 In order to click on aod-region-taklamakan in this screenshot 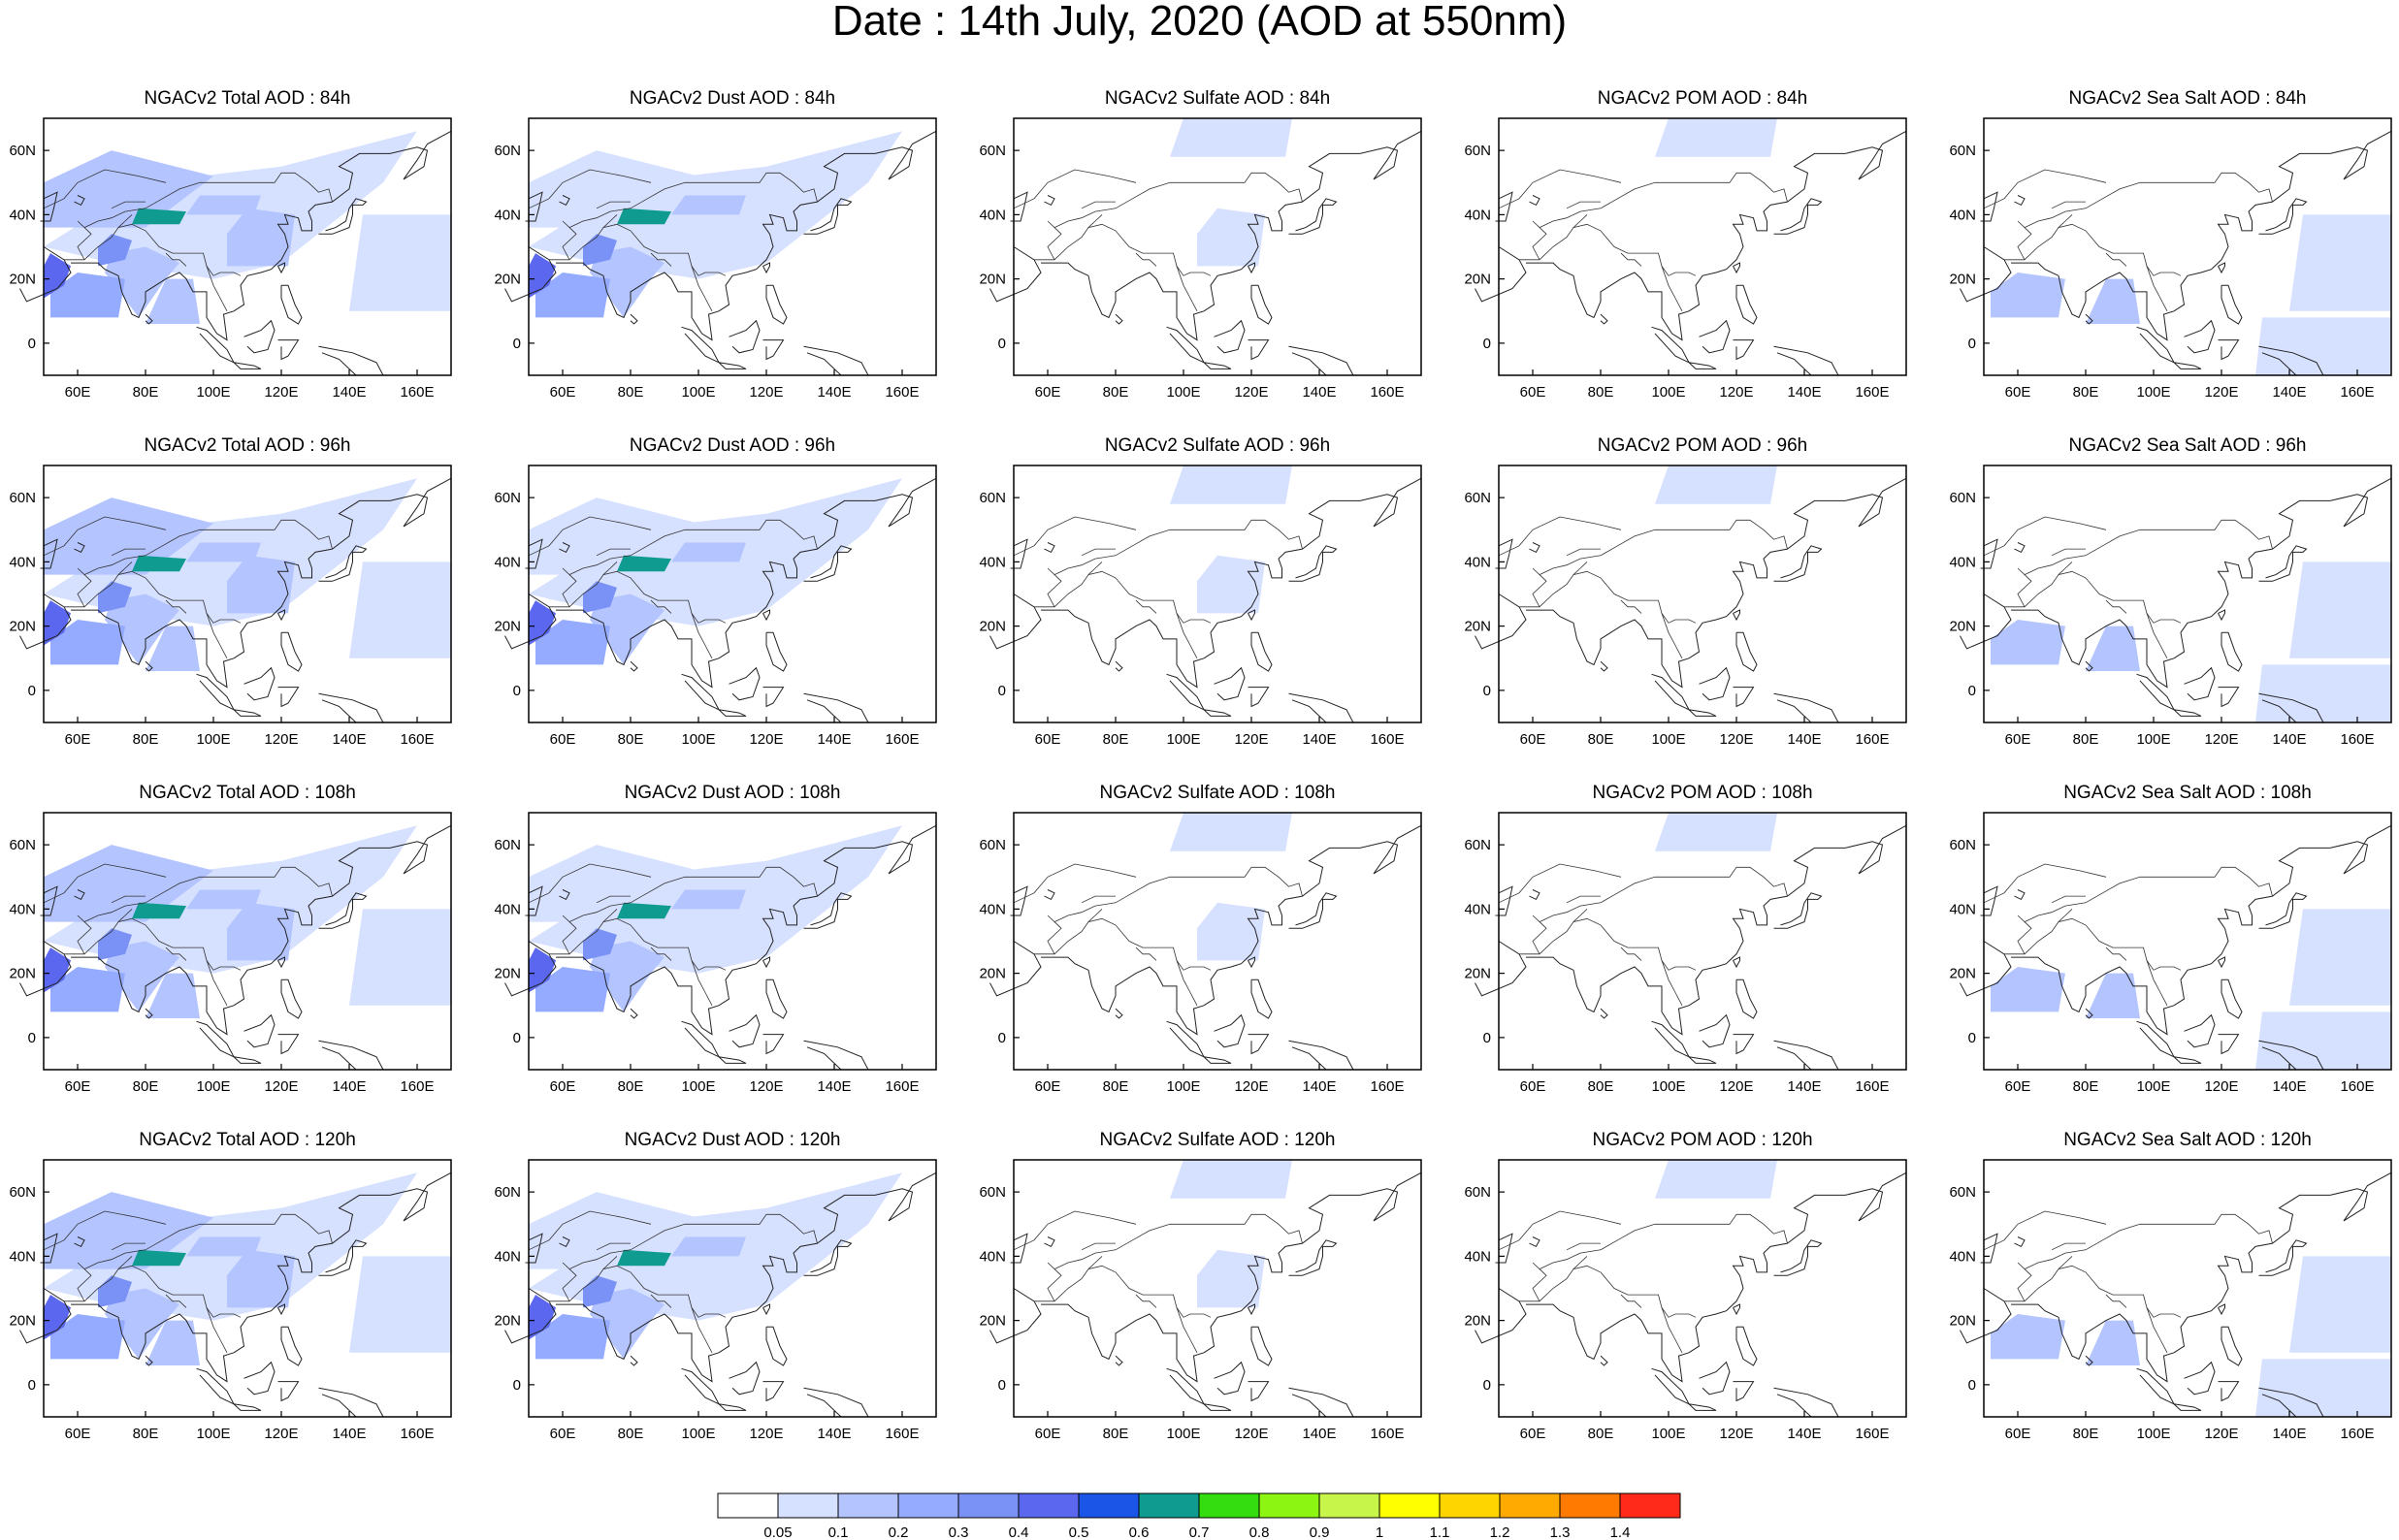, I will do `click(159, 1258)`.